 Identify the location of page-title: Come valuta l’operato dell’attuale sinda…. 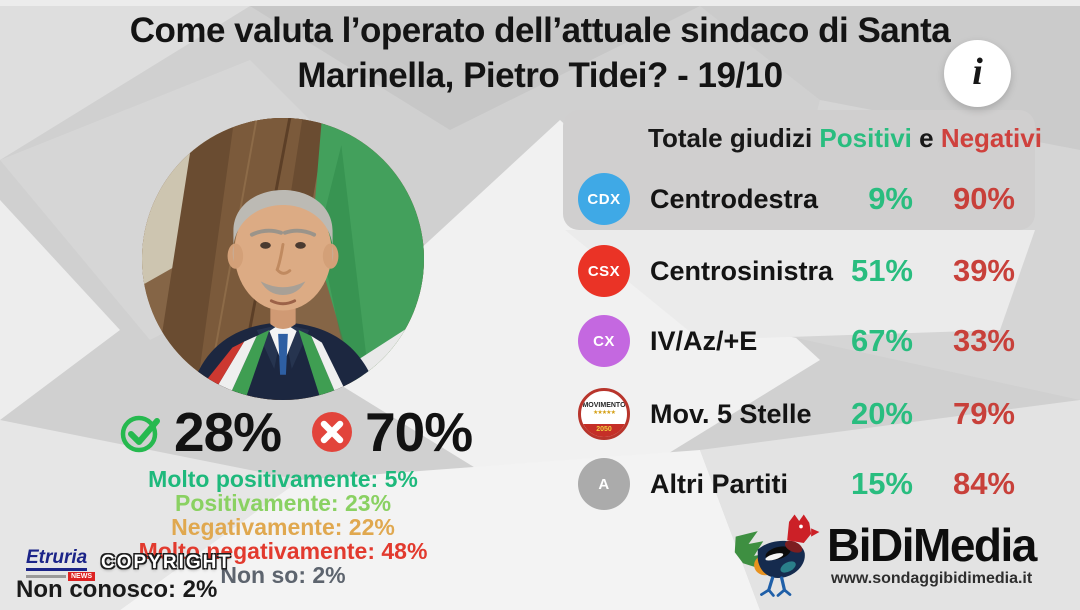
(540, 53).